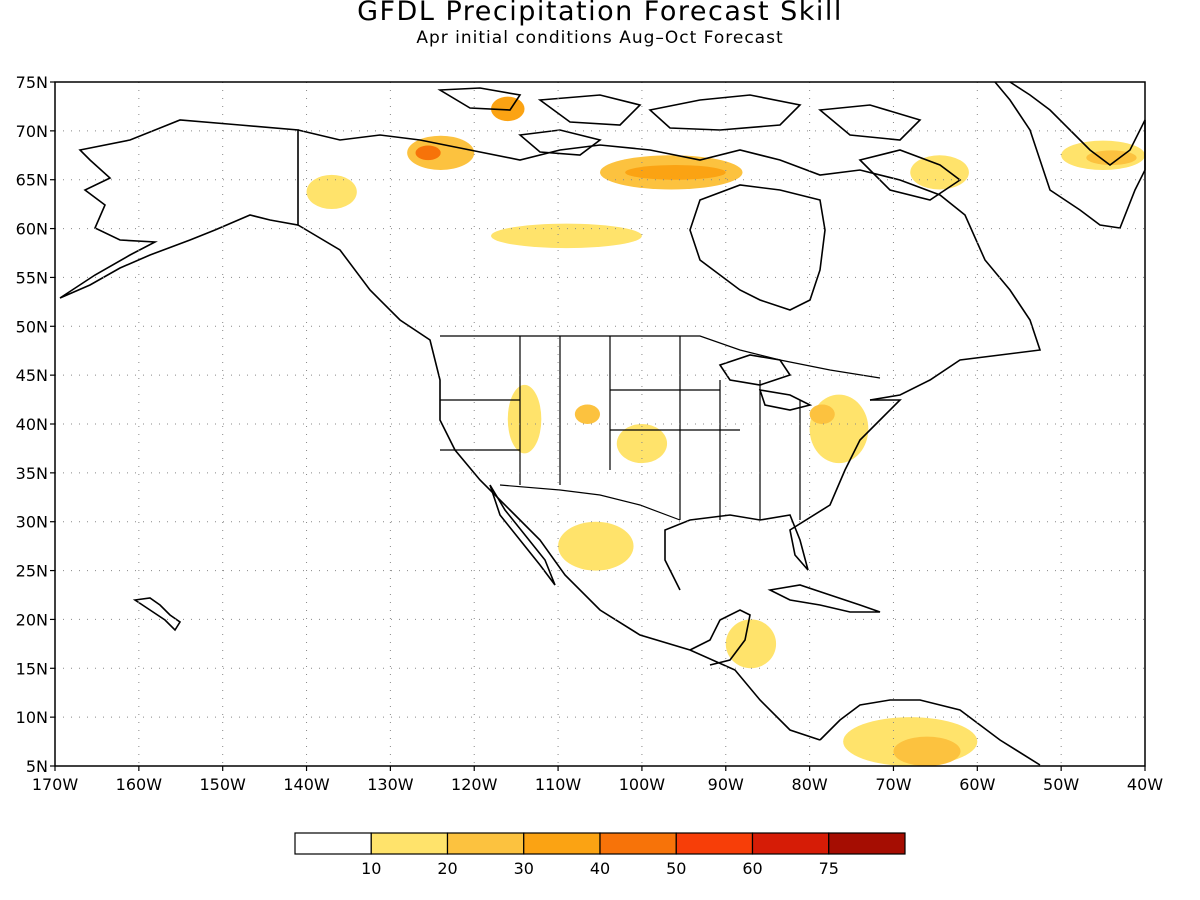  I want to click on lat-label: 35N, so click(32, 473).